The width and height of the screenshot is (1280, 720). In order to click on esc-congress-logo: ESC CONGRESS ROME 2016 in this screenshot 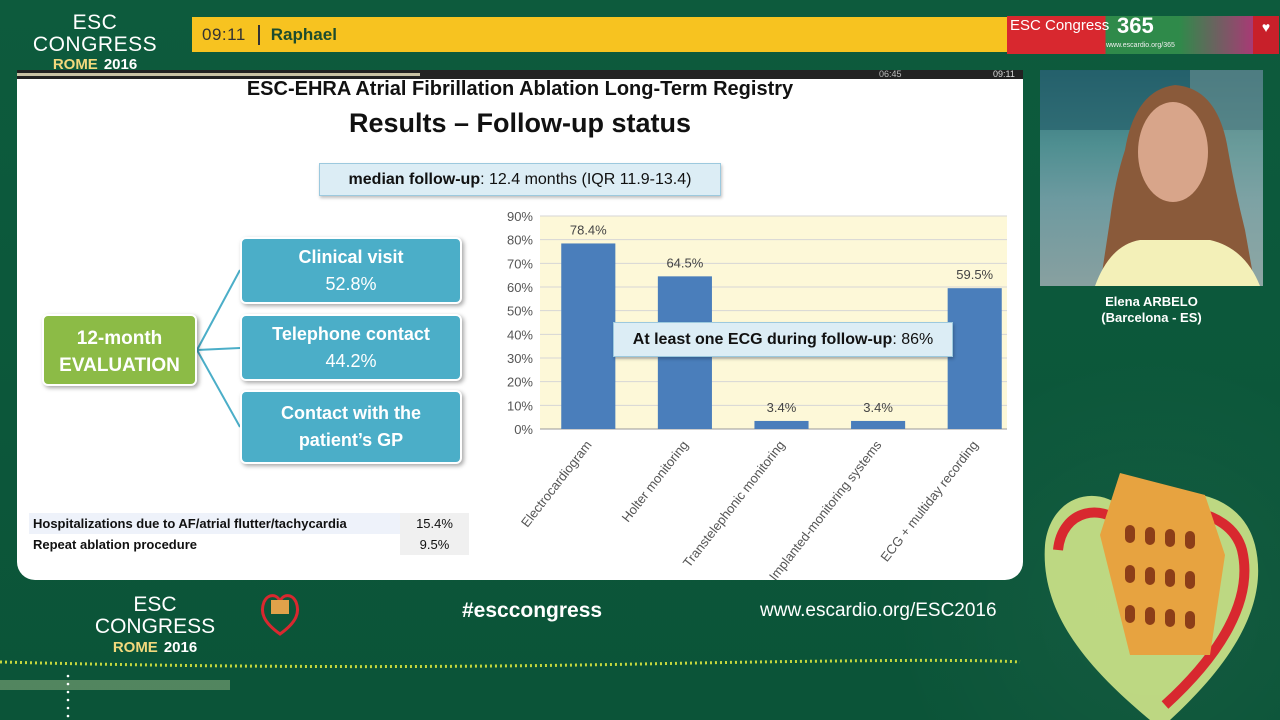, I will do `click(95, 43)`.